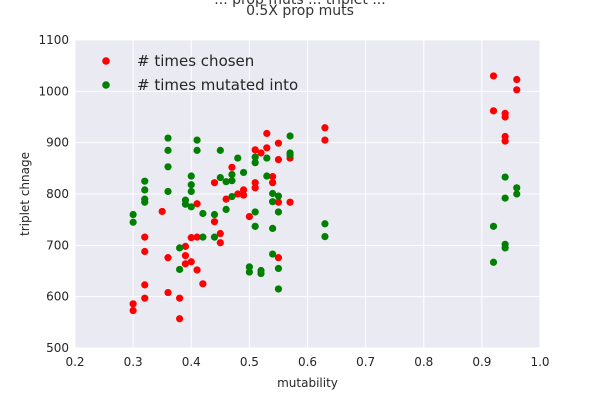  I want to click on x-axis-label: mutability, so click(307, 383).